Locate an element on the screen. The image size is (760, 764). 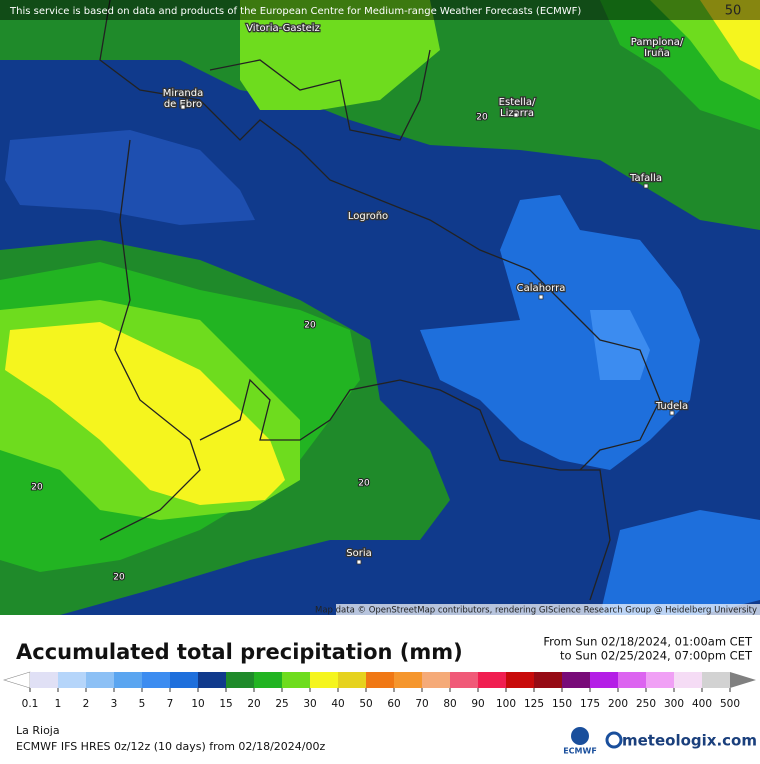
colorbar-label: 100 is located at coordinates (506, 704).